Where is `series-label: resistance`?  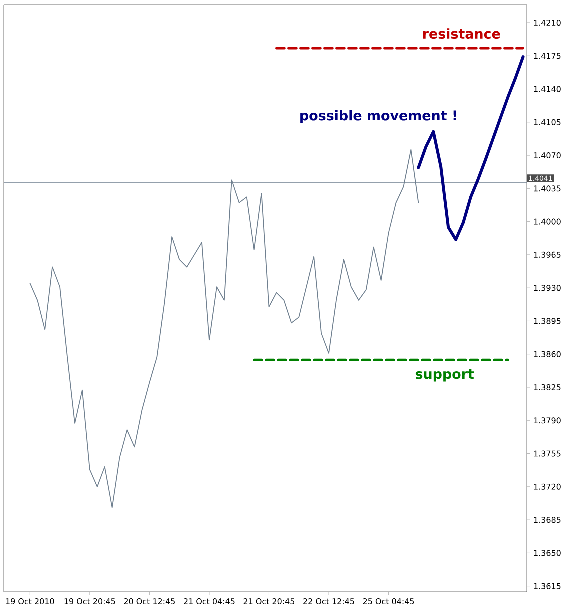
series-label: resistance is located at coordinates (461, 34).